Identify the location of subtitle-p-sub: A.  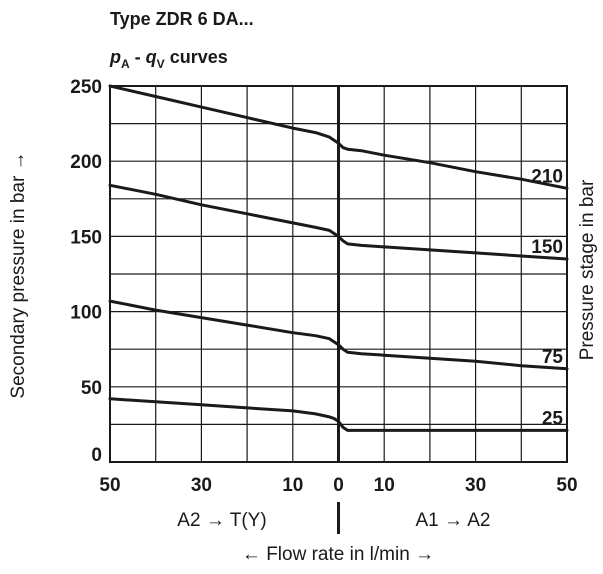
(125, 64).